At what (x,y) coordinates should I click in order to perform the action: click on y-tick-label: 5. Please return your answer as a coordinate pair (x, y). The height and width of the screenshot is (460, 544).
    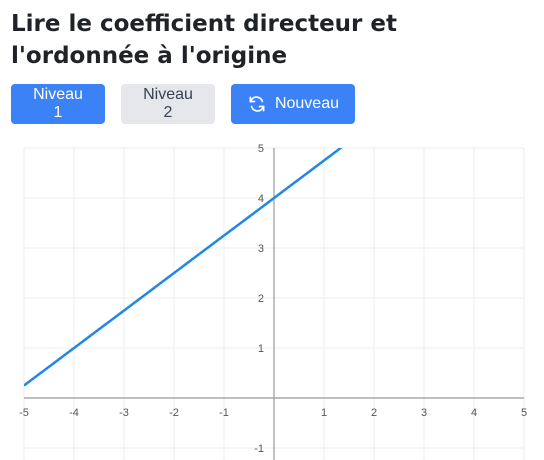
    Looking at the image, I should click on (261, 149).